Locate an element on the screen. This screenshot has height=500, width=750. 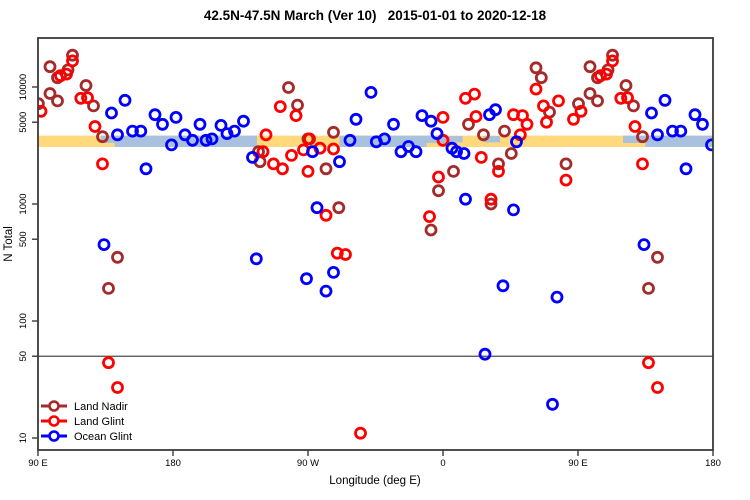
x-tick-label: 90 E is located at coordinates (38, 463).